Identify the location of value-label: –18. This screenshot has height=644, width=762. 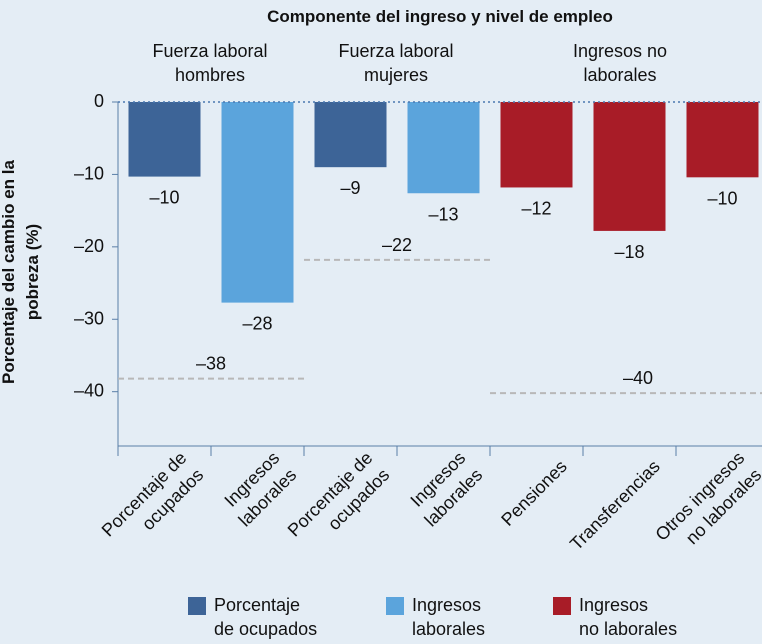
(629, 252).